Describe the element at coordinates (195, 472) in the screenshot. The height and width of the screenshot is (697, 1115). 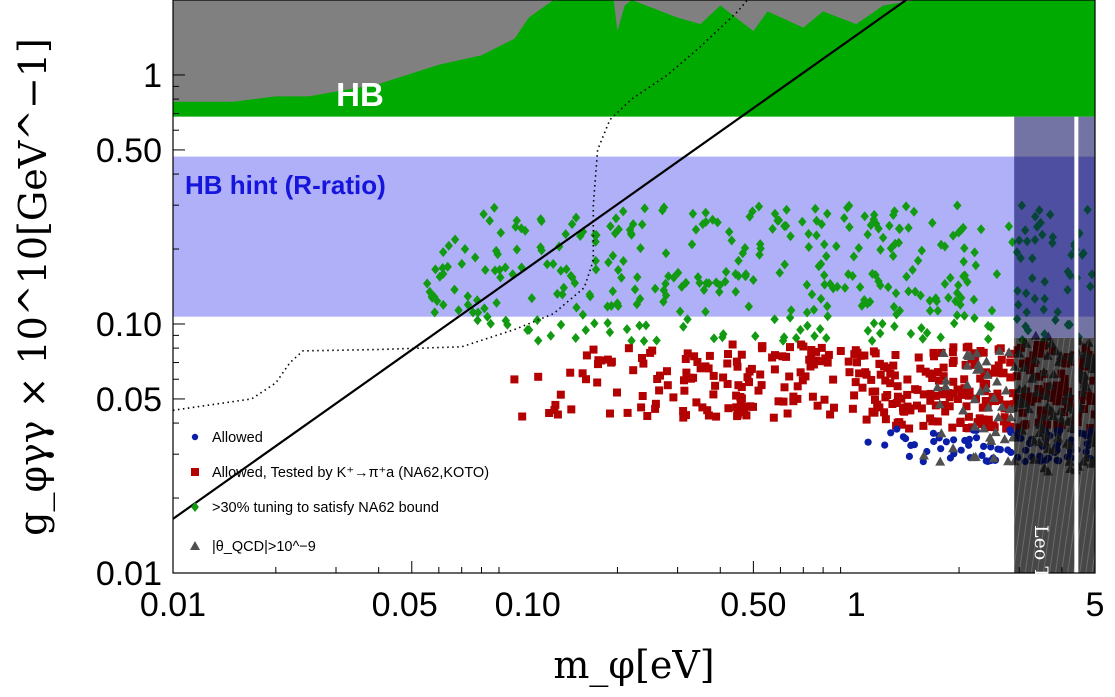
I see `legend-marker` at that location.